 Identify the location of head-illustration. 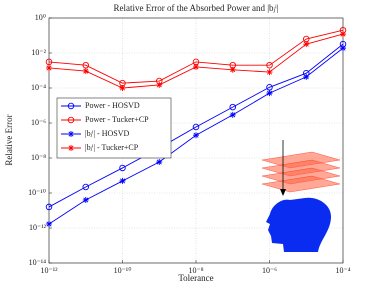
(301, 196).